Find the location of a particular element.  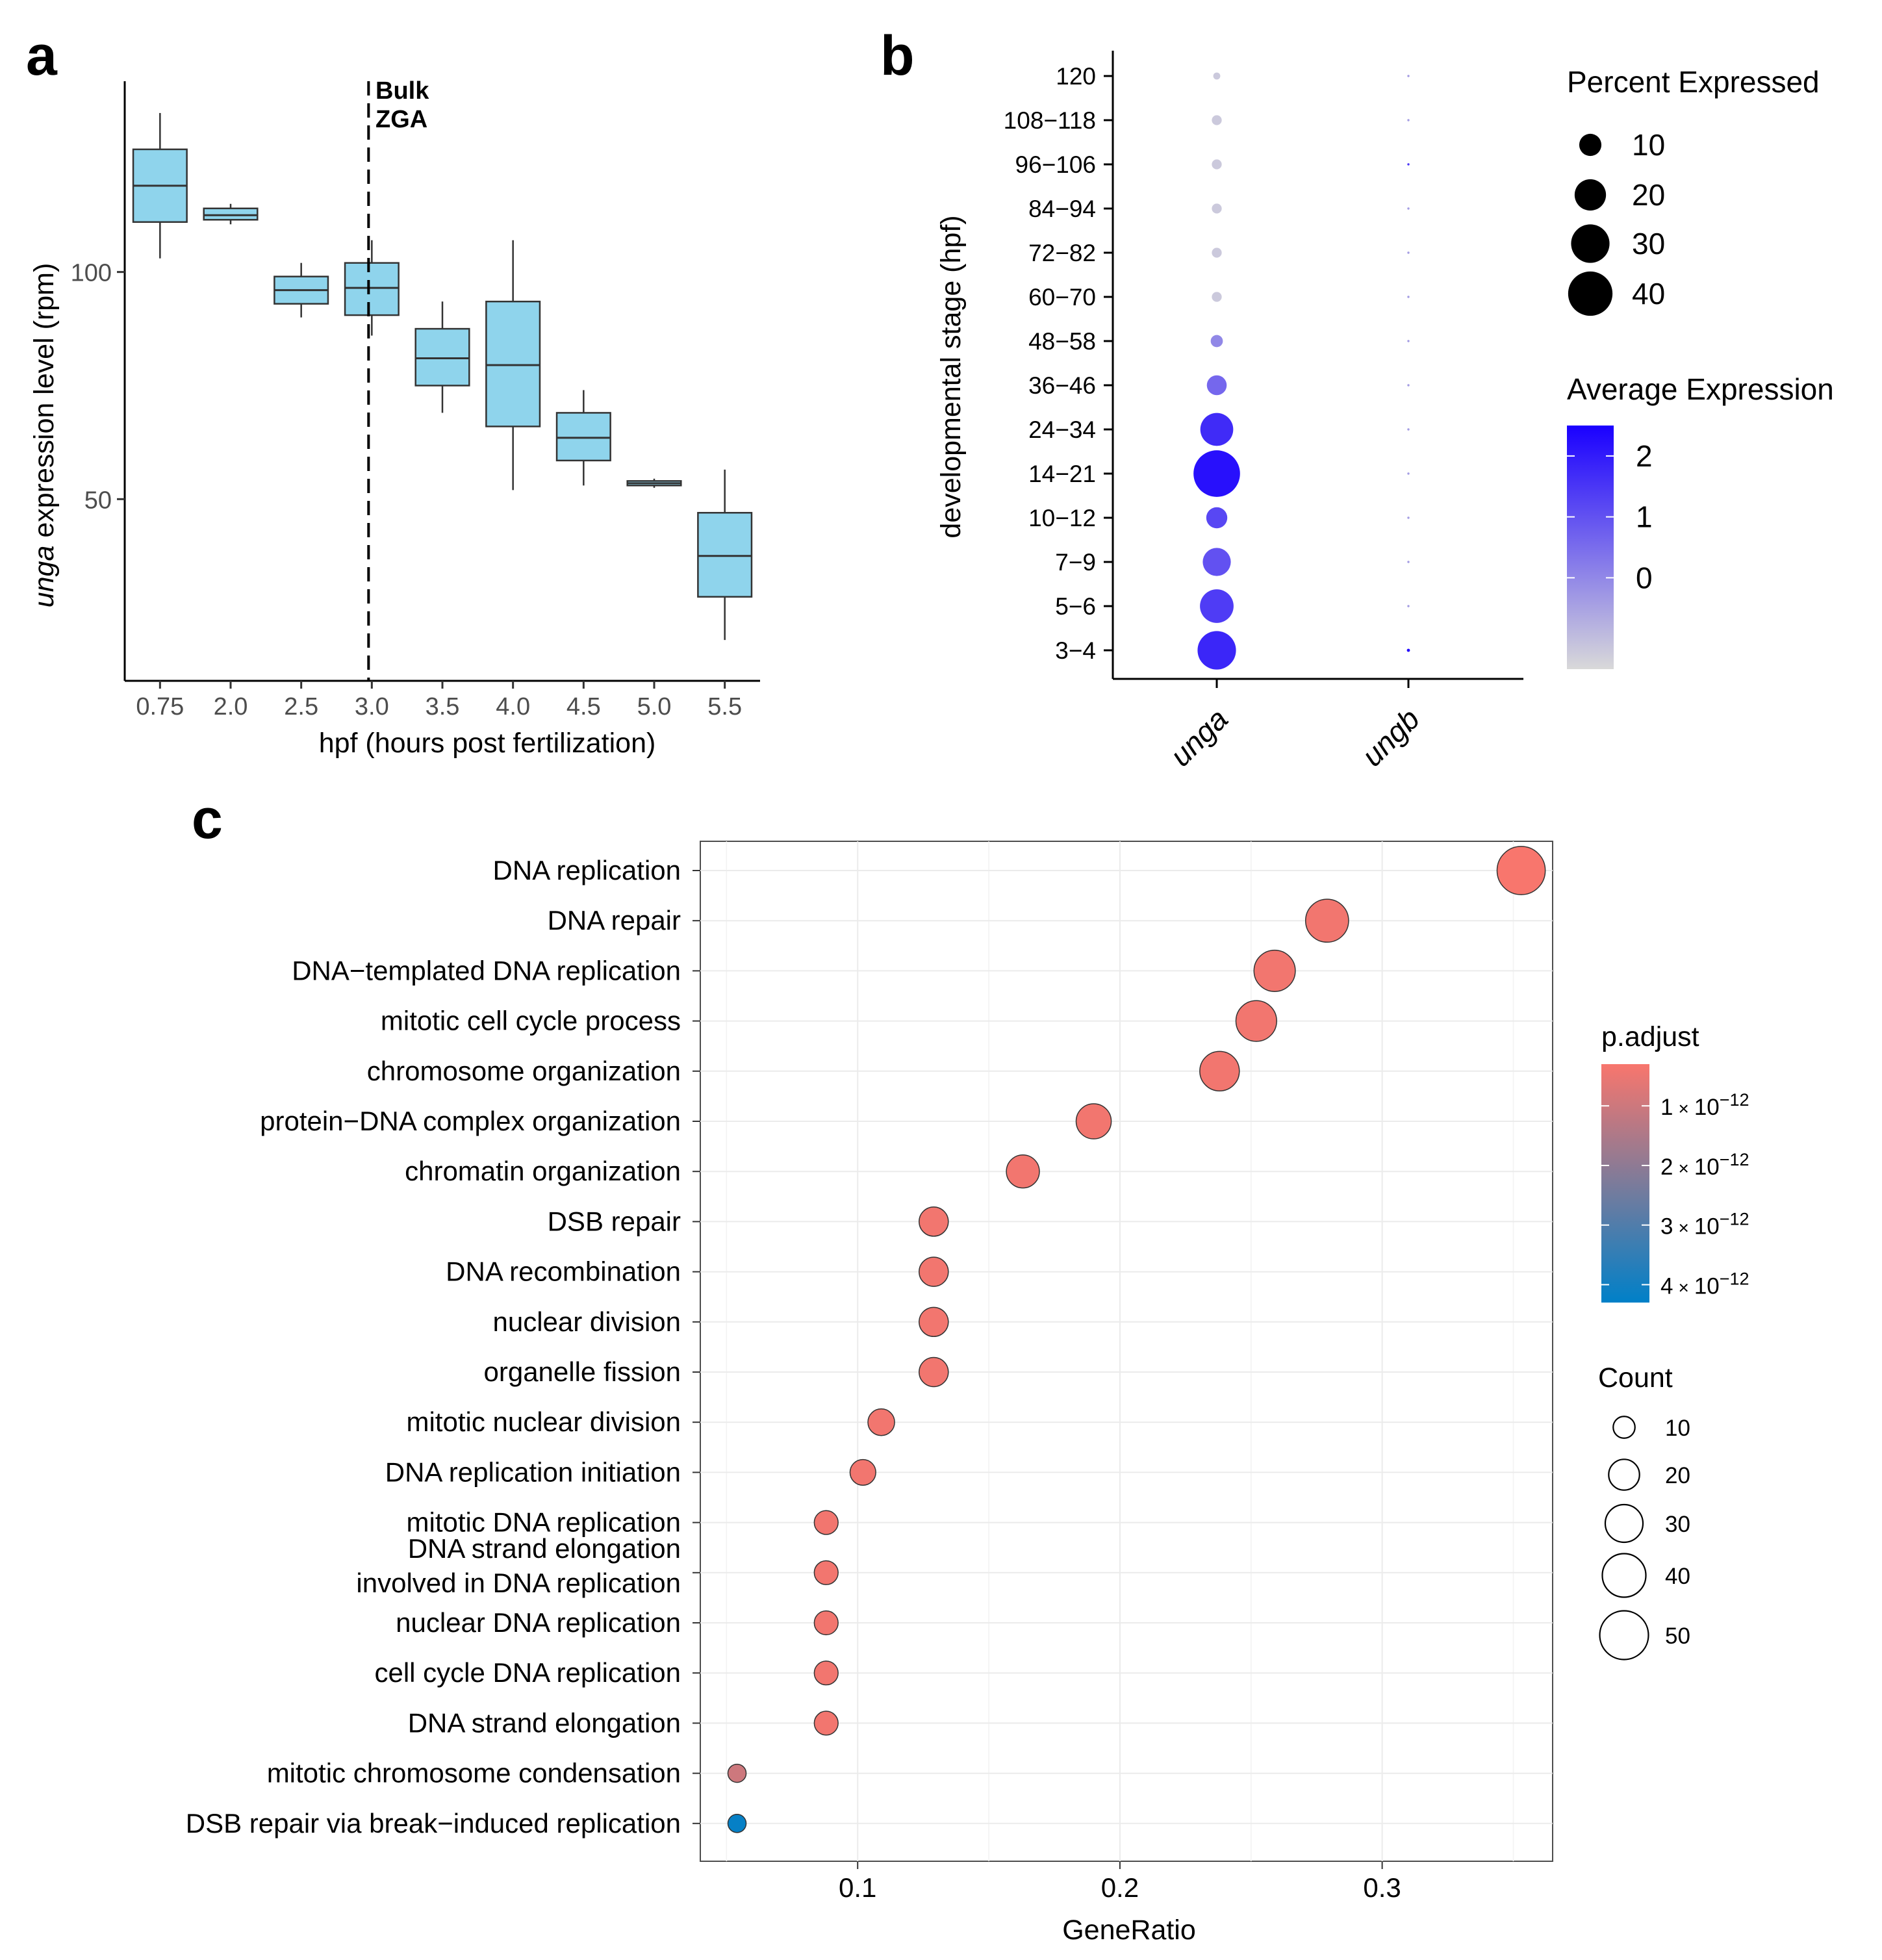

panel-b-y-tick-label: 7−9 is located at coordinates (1075, 562).